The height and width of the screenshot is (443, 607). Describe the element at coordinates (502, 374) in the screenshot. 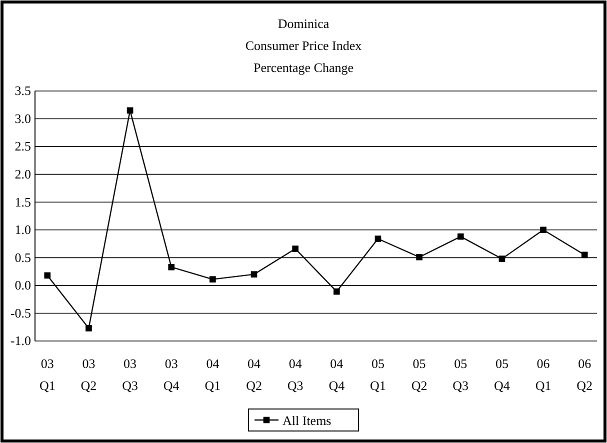

I see `x-tick-label: 05 Q4` at that location.